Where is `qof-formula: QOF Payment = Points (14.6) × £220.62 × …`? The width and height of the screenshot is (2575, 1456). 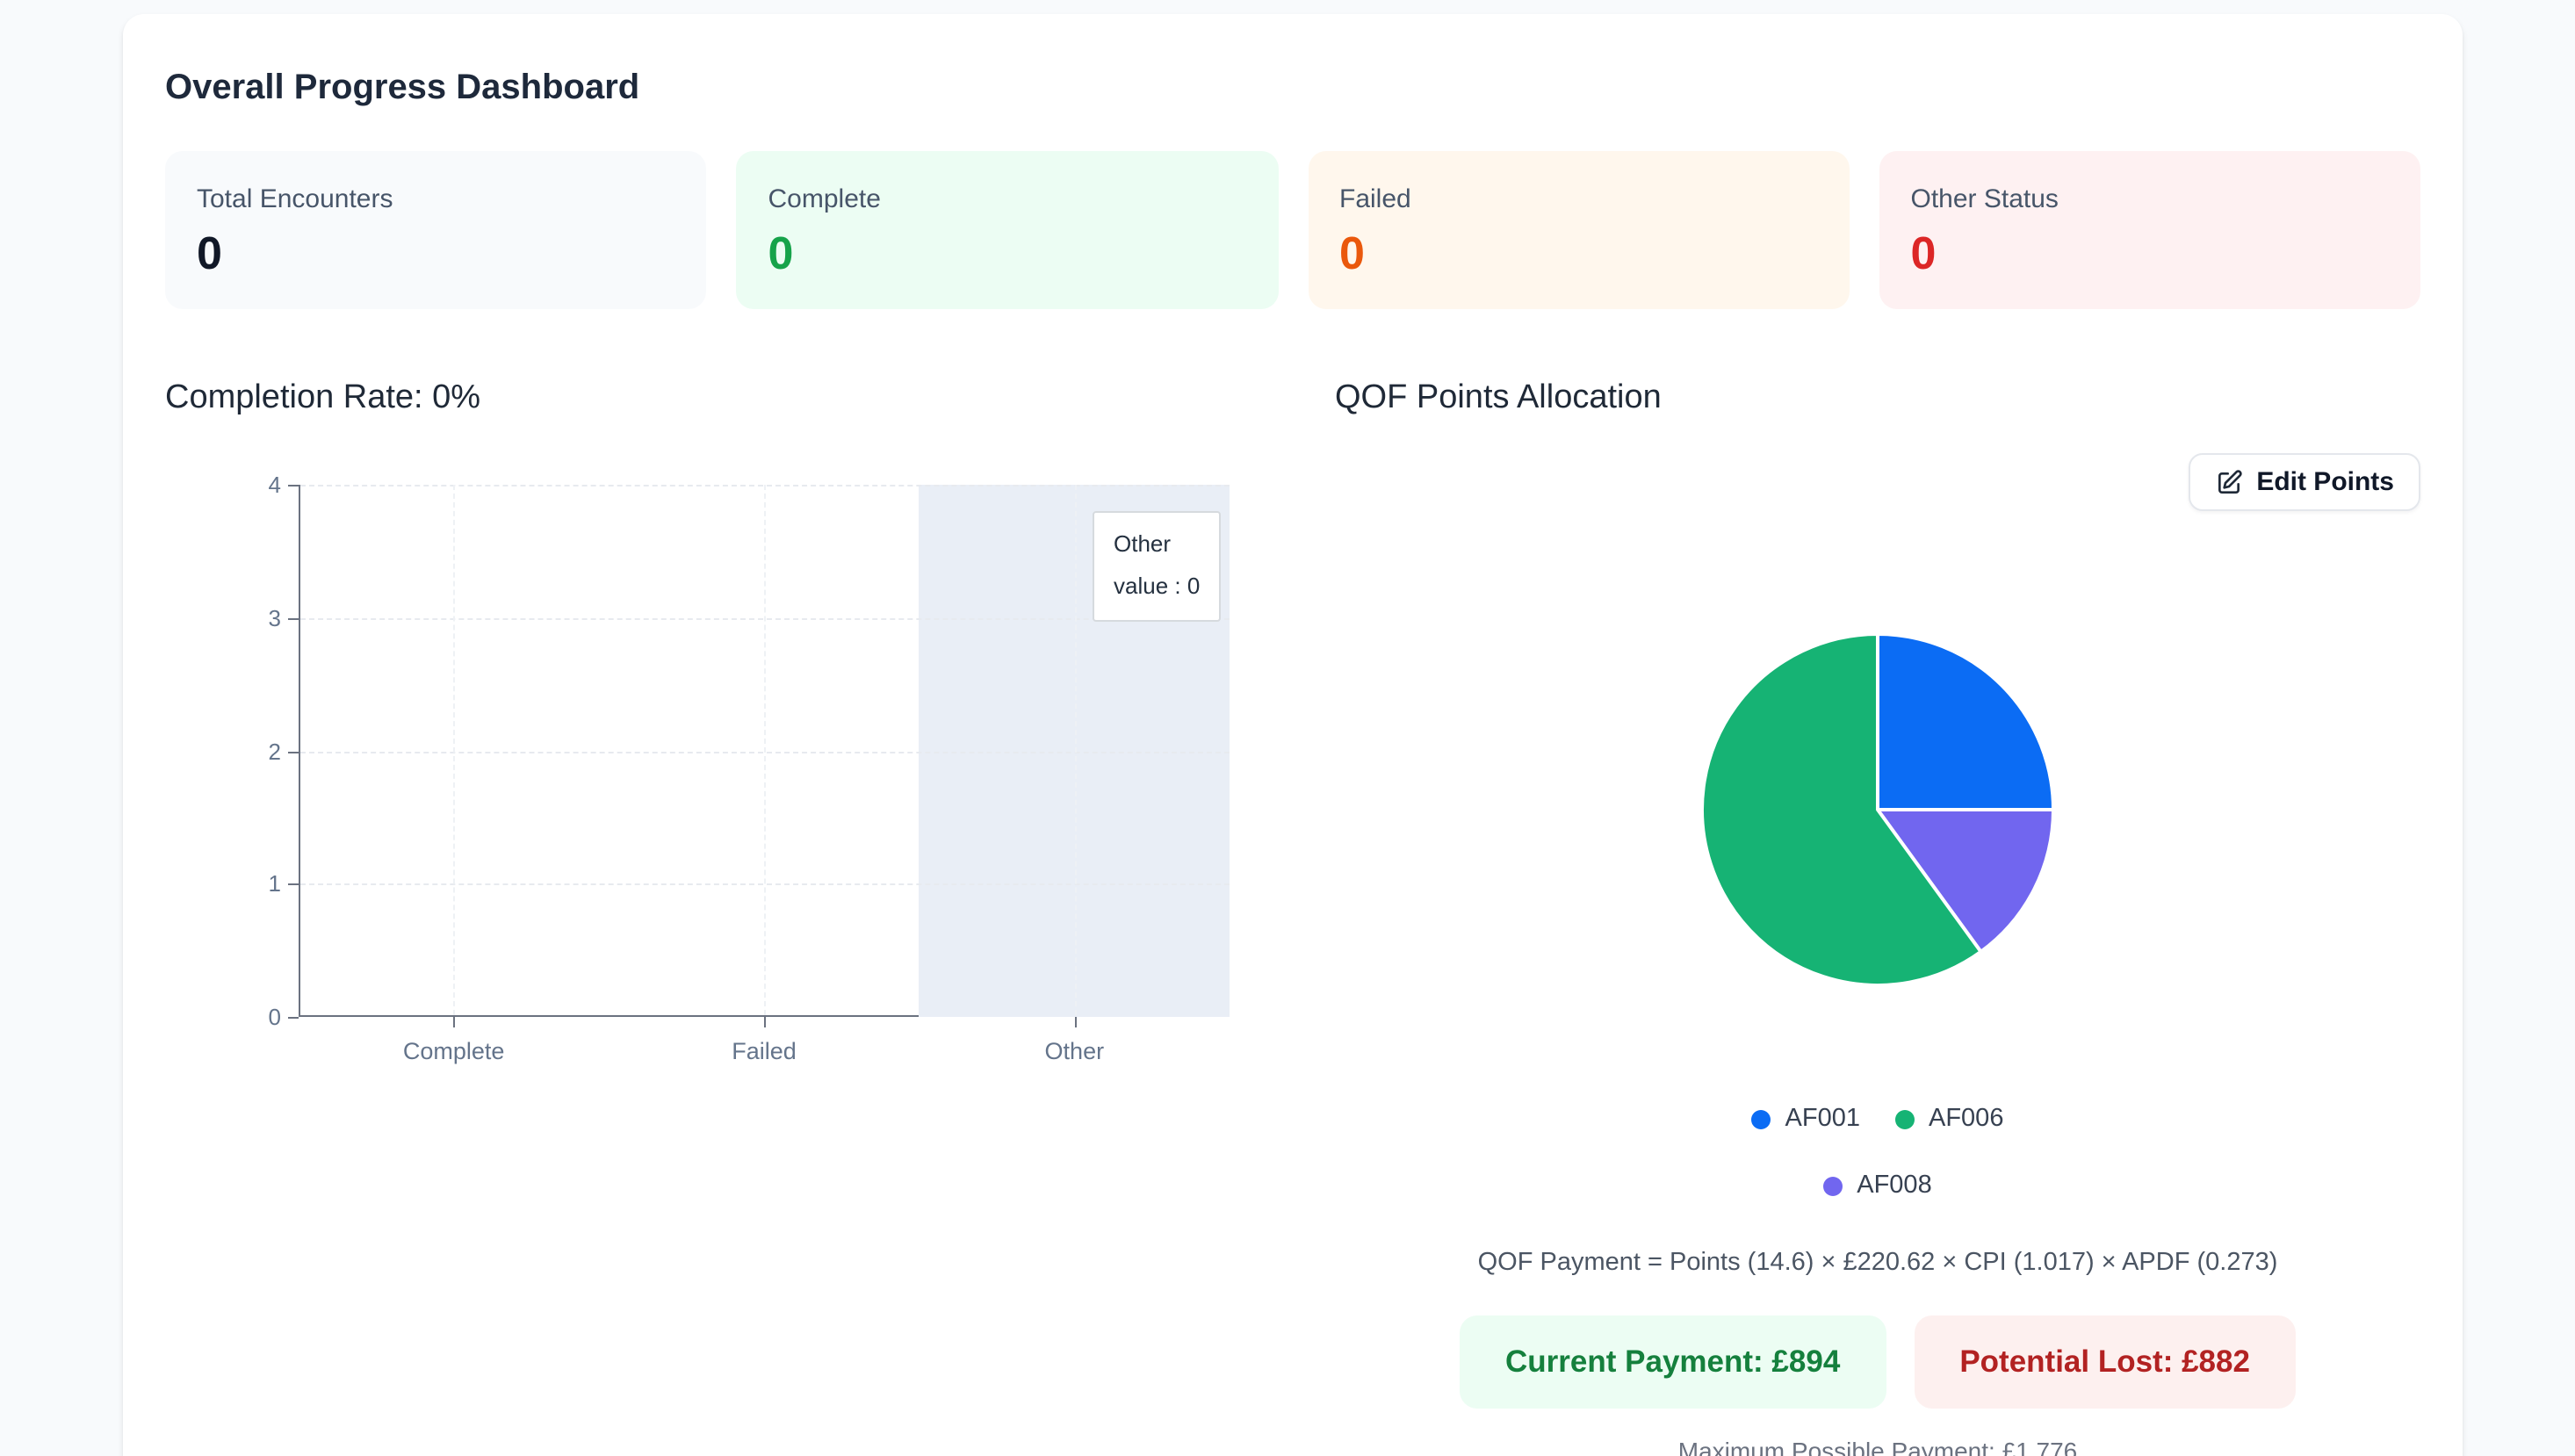 qof-formula: QOF Payment = Points (14.6) × £220.62 × … is located at coordinates (1878, 1263).